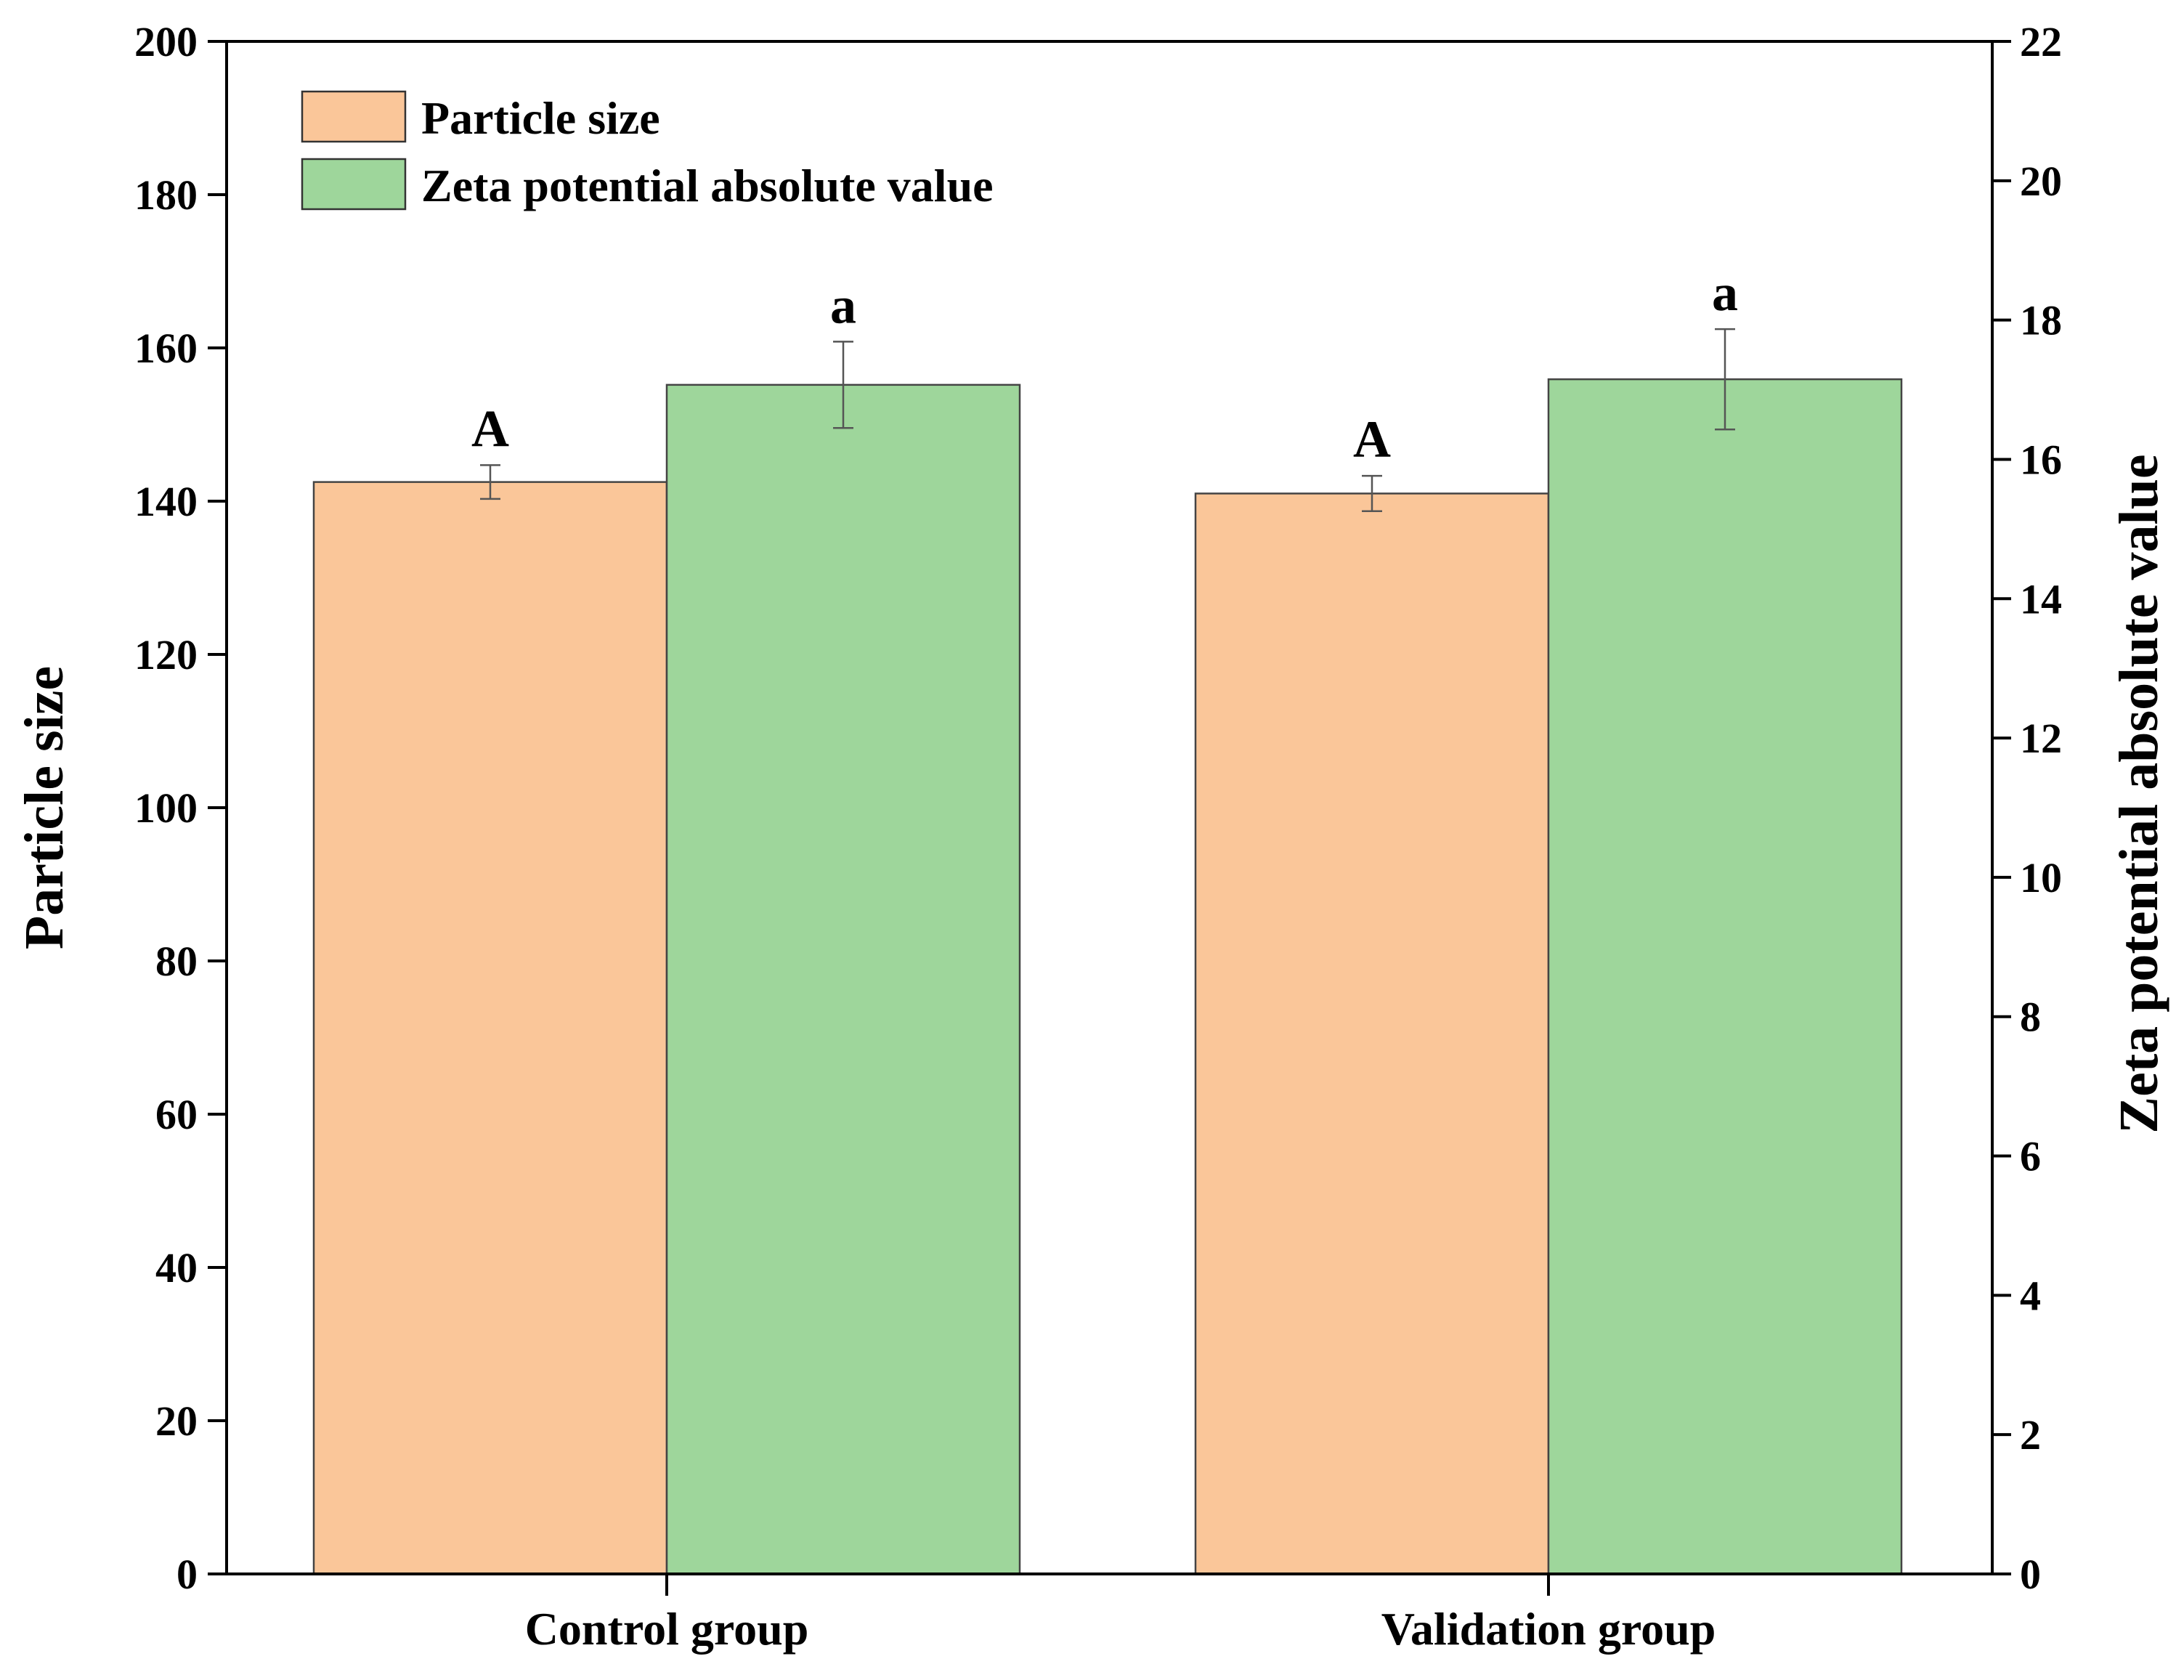 The image size is (2184, 1680). I want to click on significance-labels: Aa Aa, so click(1104, 366).